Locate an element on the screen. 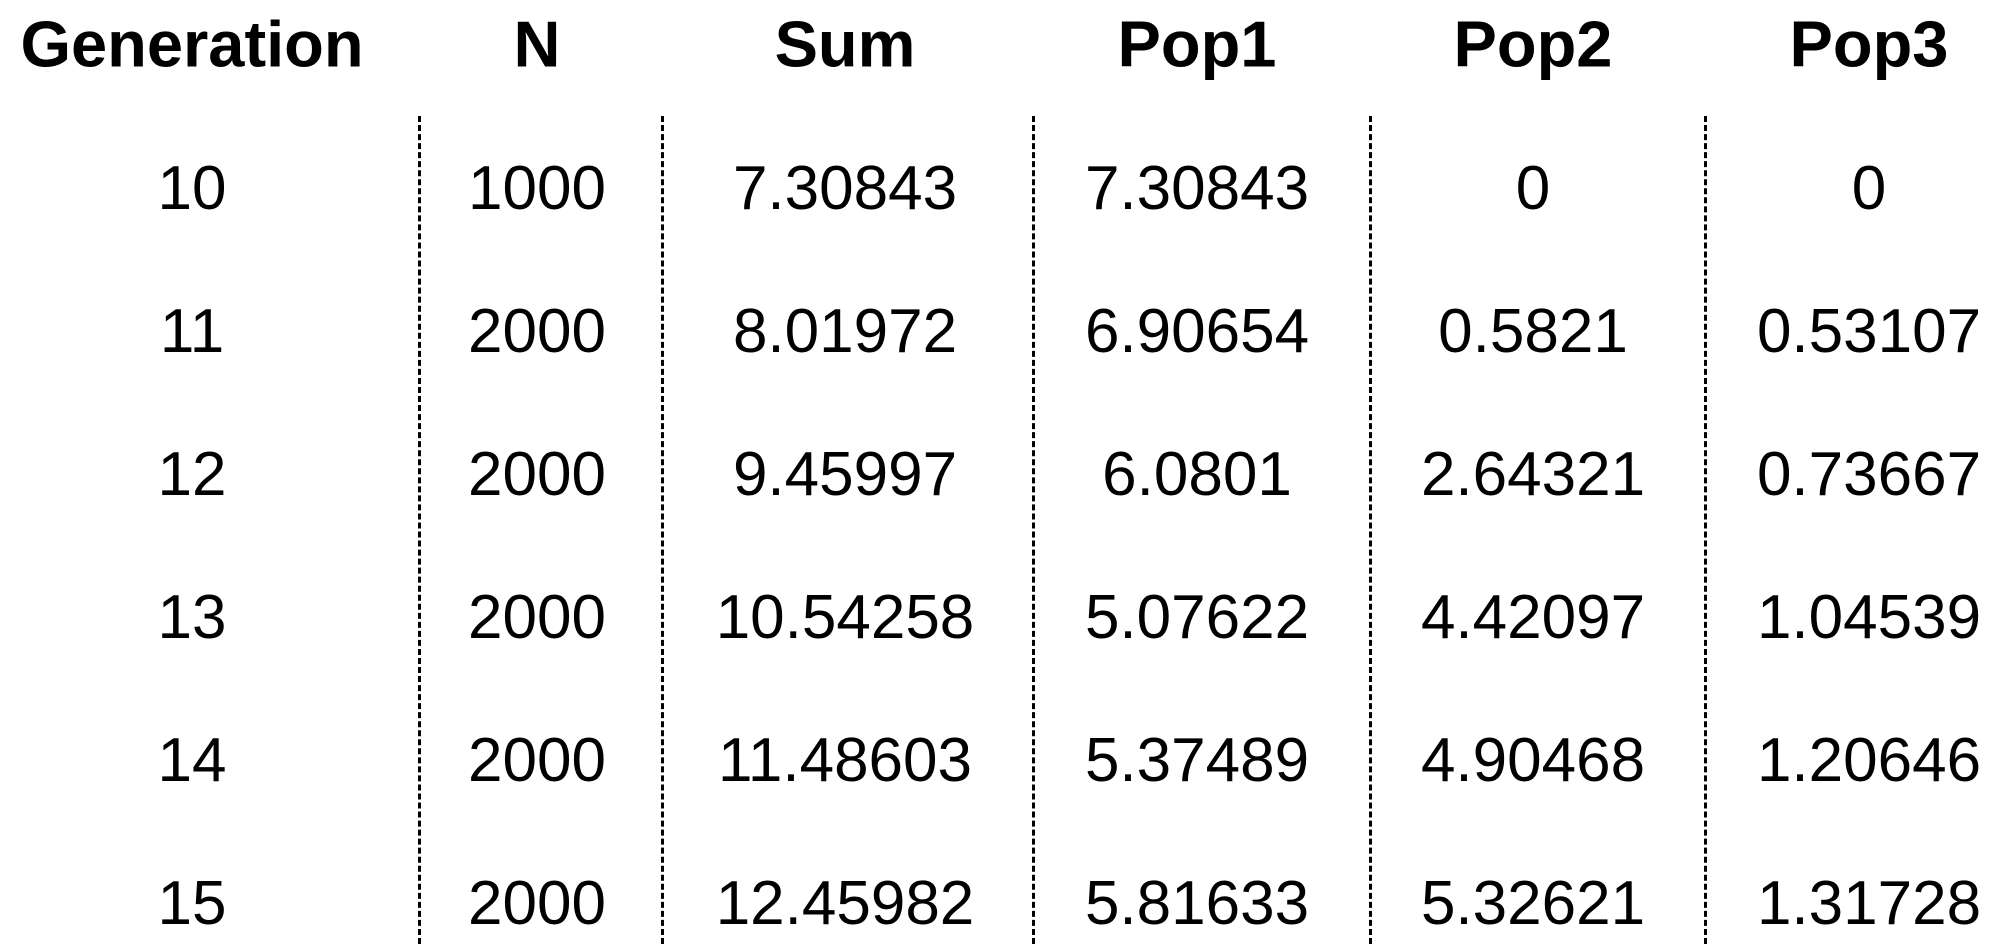 This screenshot has height=944, width=2007. table-cell-pop1: 7.30843 is located at coordinates (1197, 188).